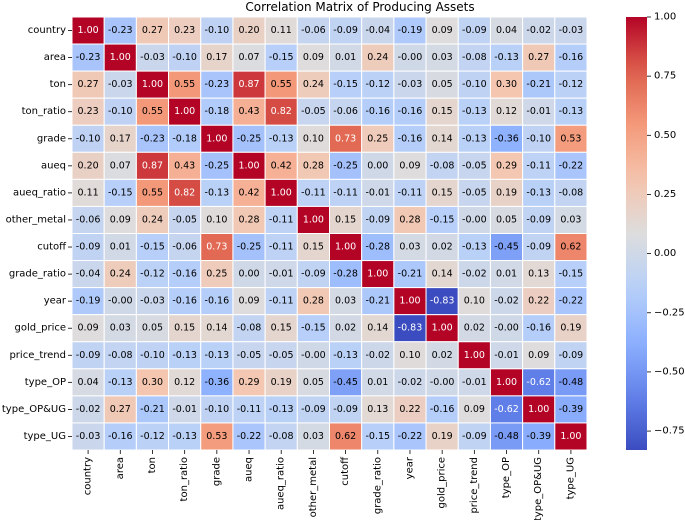 The height and width of the screenshot is (520, 685). I want to click on cell-value-label: 0.14, so click(216, 328).